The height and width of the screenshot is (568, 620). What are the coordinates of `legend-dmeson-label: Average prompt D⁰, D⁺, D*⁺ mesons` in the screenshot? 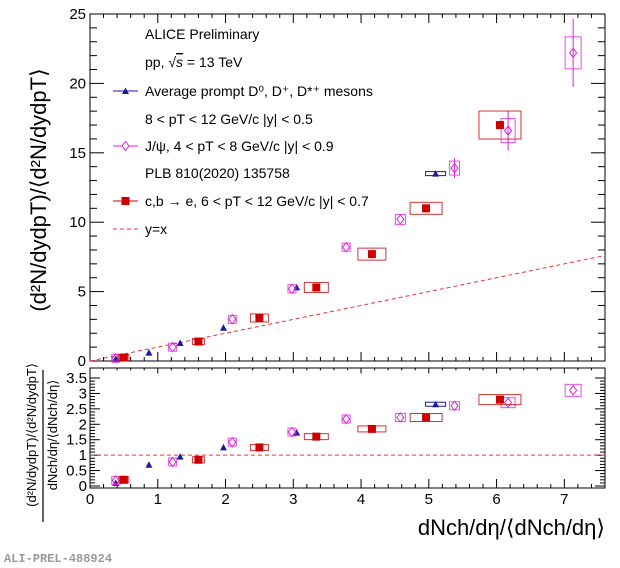 It's located at (259, 91).